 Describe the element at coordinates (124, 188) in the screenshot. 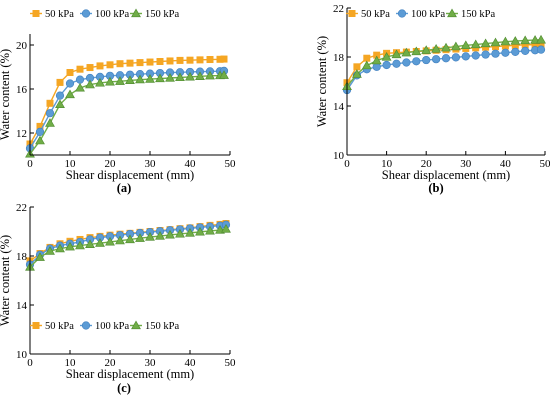

I see `panel-label: (a)` at that location.